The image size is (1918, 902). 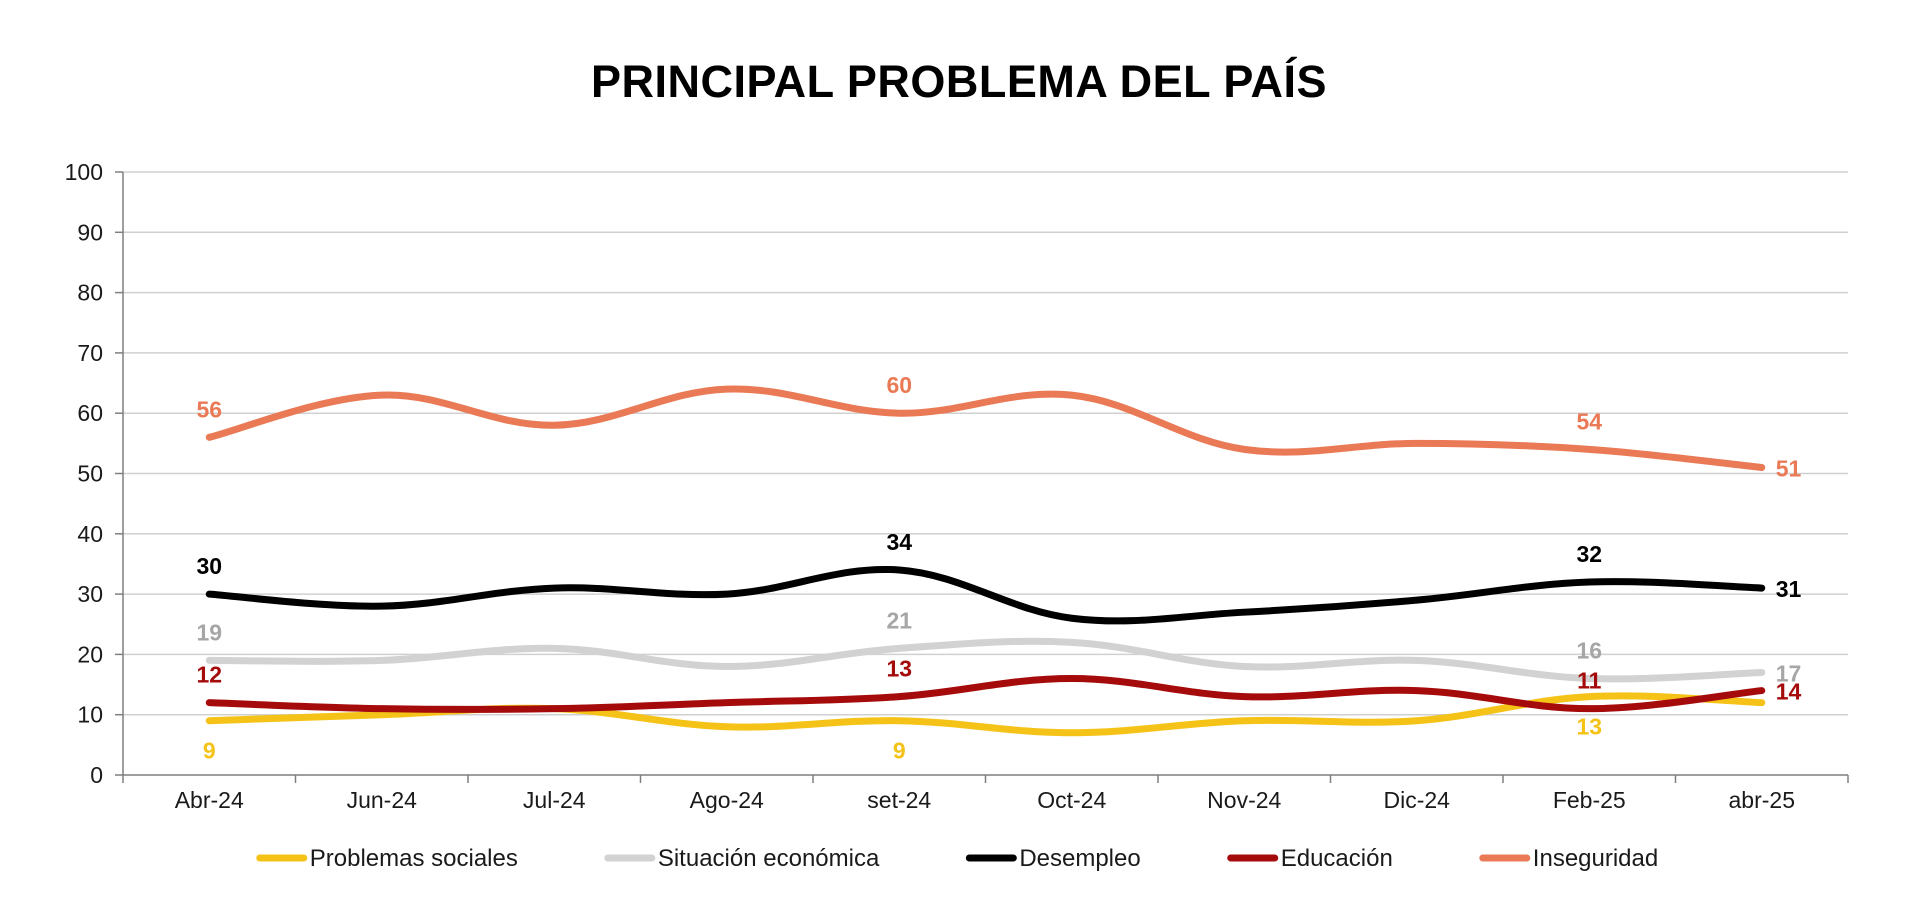 I want to click on y-tick-label: 0, so click(x=96, y=775).